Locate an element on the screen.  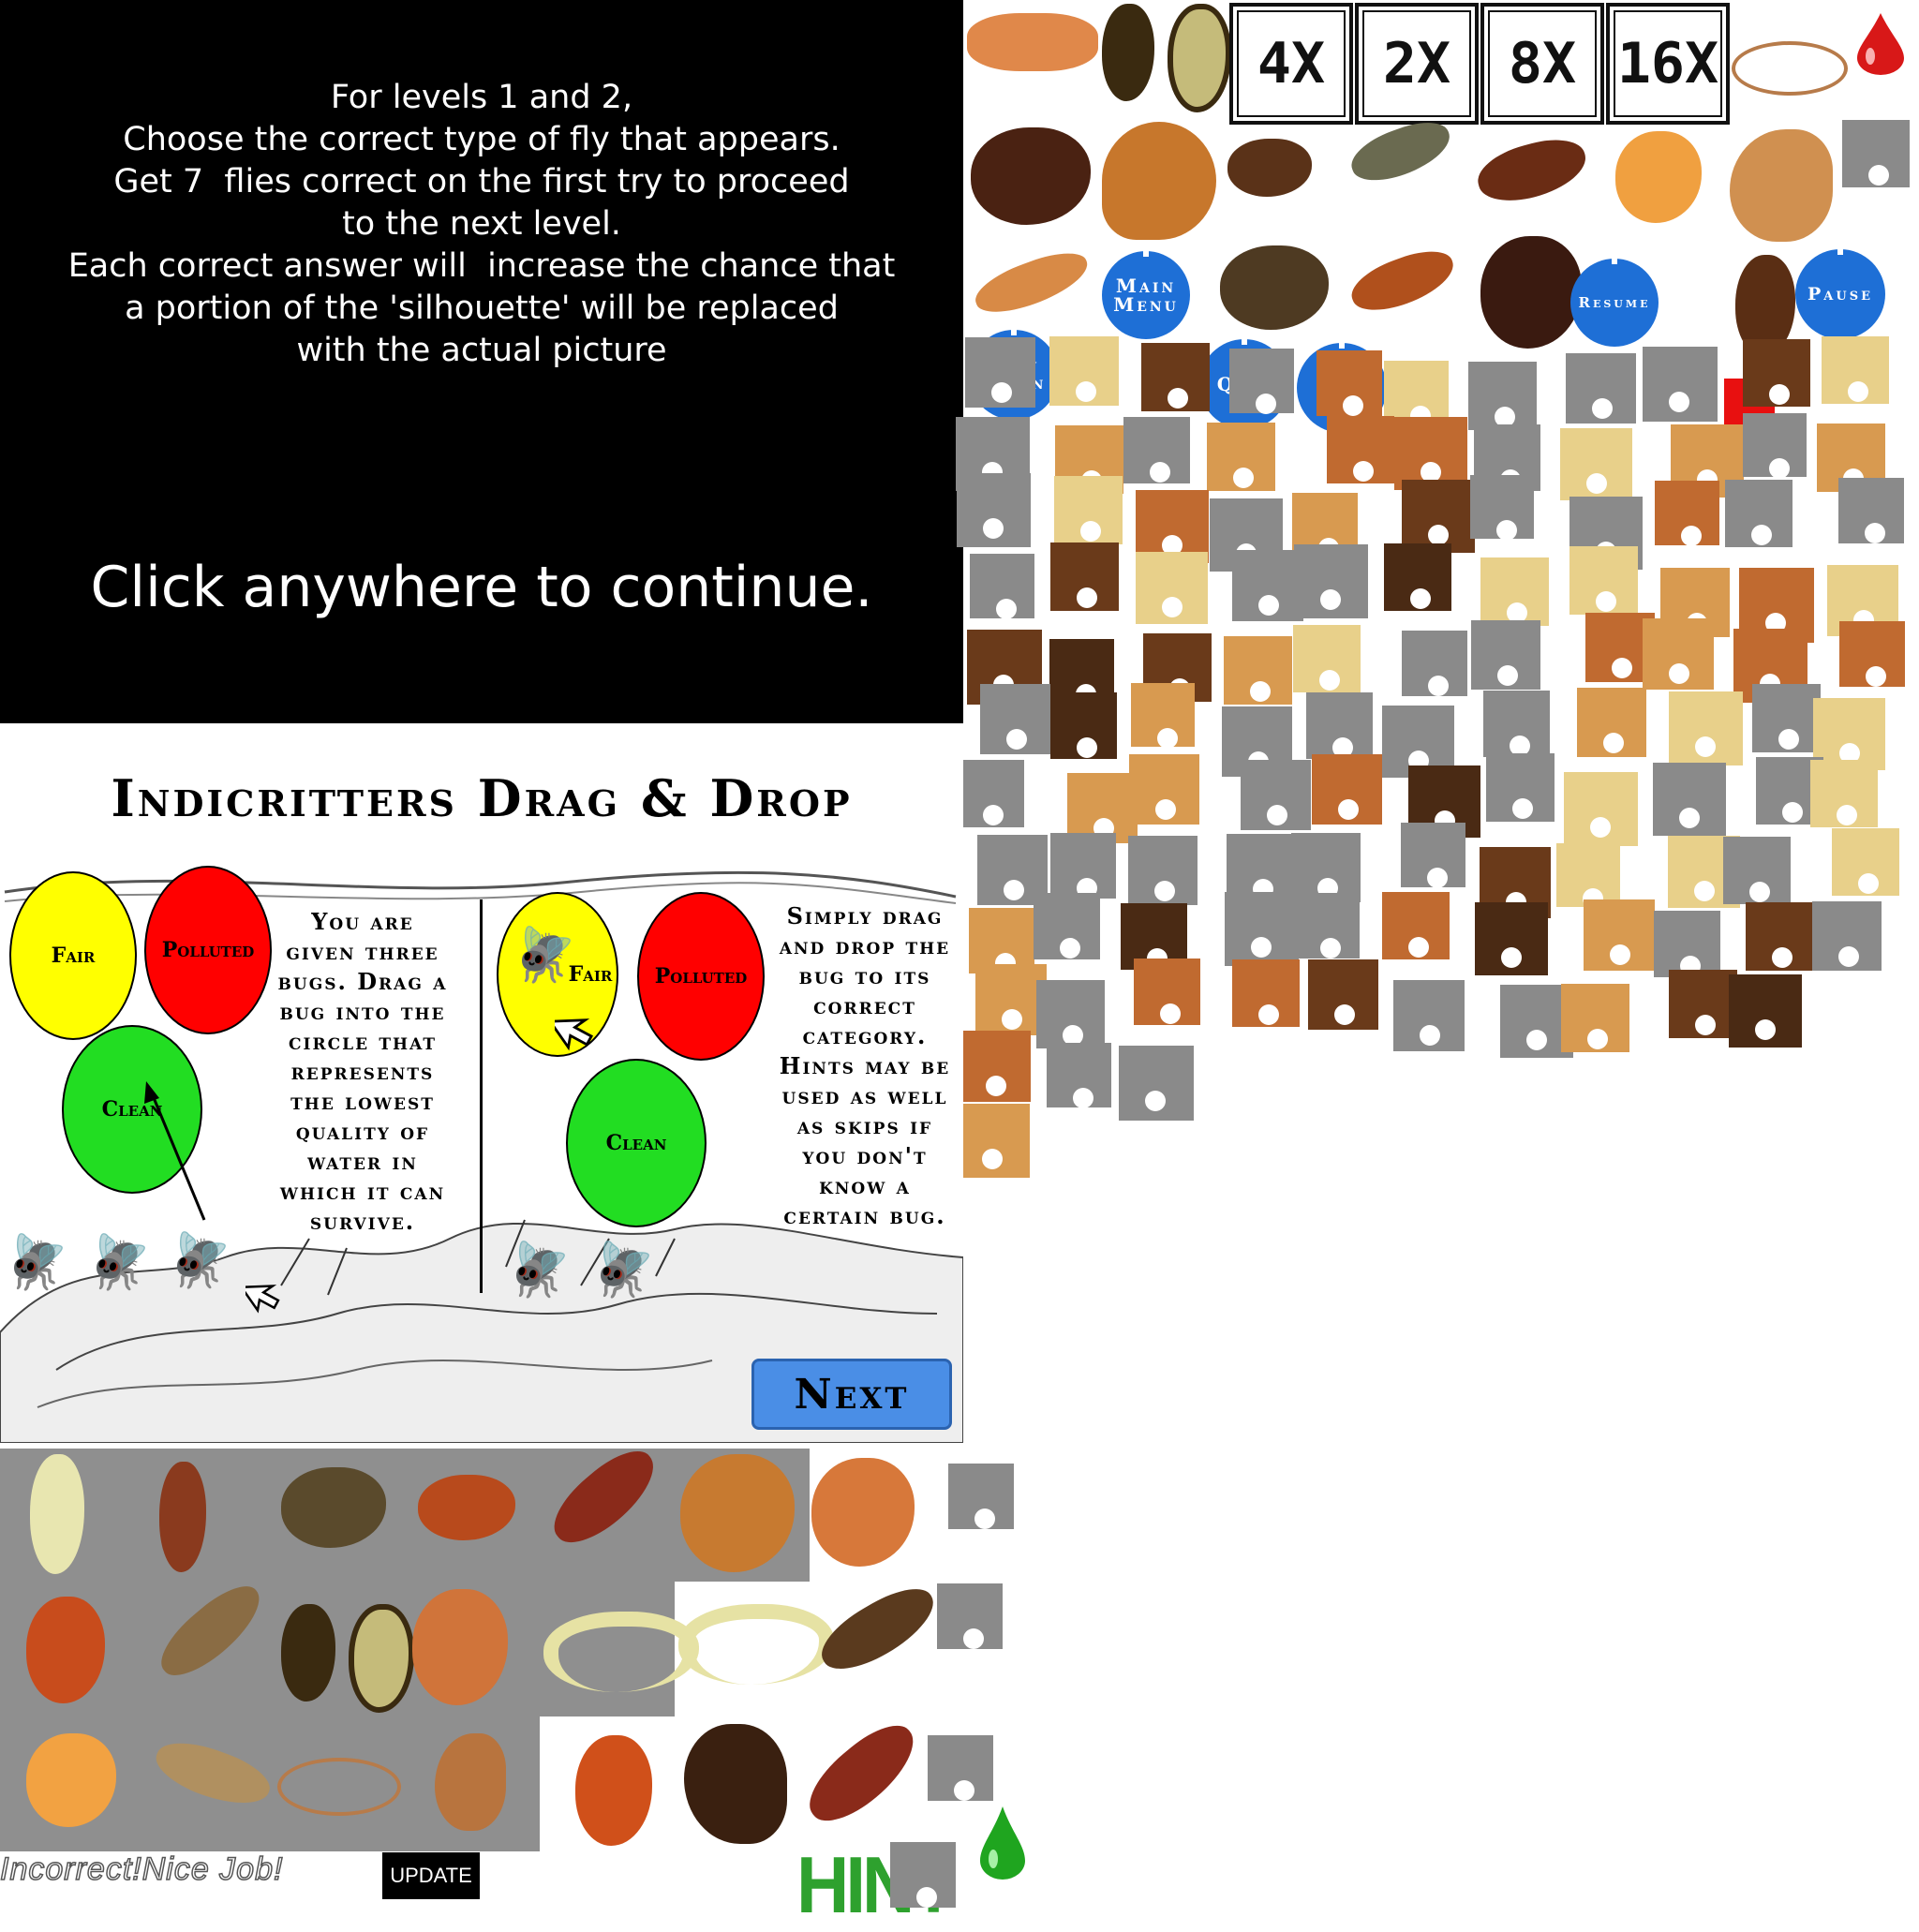
pause-button: Pause is located at coordinates (1840, 294).